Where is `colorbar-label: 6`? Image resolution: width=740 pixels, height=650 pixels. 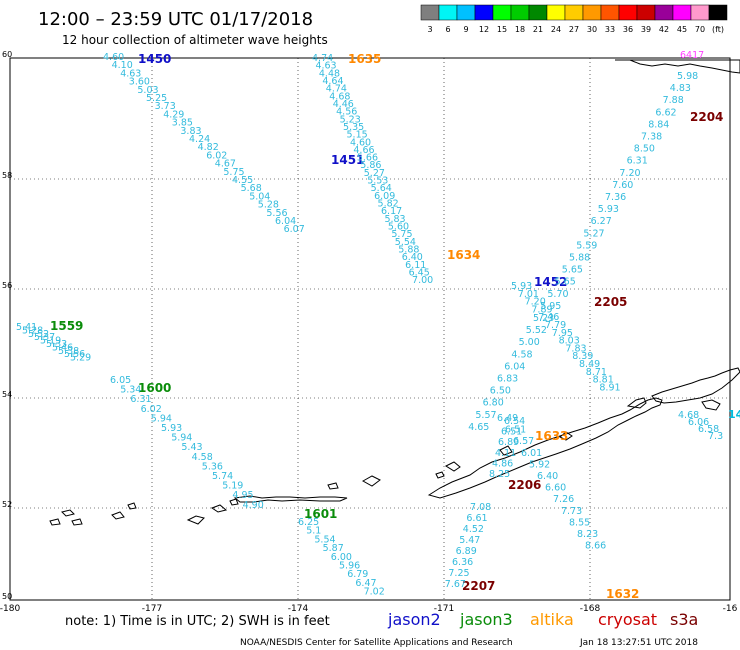 colorbar-label: 6 is located at coordinates (447, 29).